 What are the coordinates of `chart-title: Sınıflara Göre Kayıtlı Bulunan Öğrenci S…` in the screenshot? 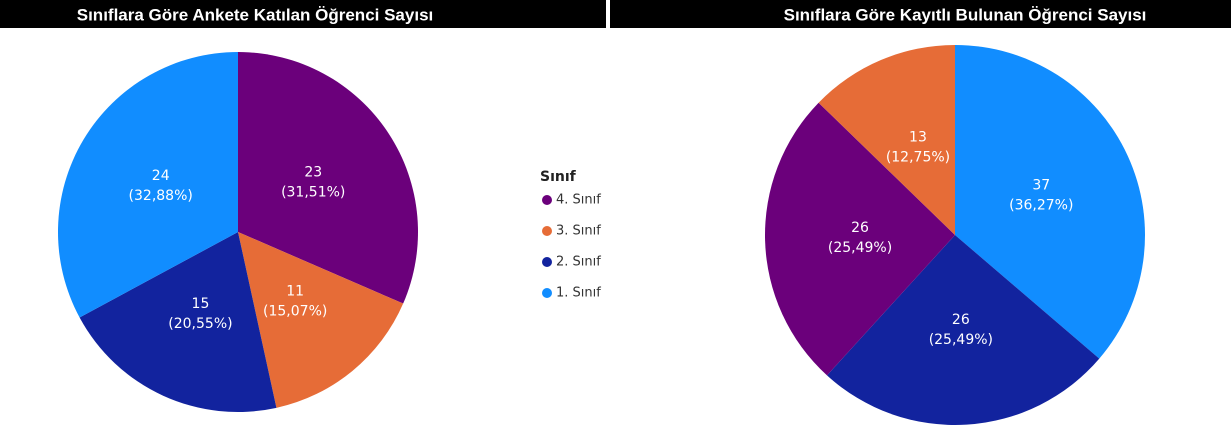 It's located at (965, 14).